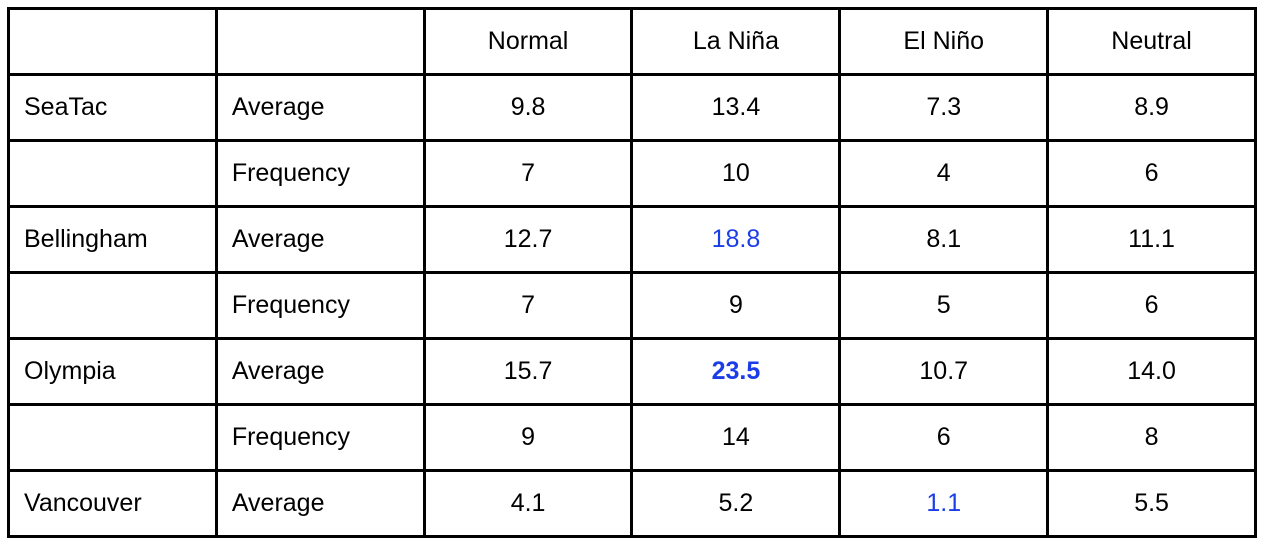 The image size is (1264, 548). I want to click on value-cell: 13.4, so click(736, 107).